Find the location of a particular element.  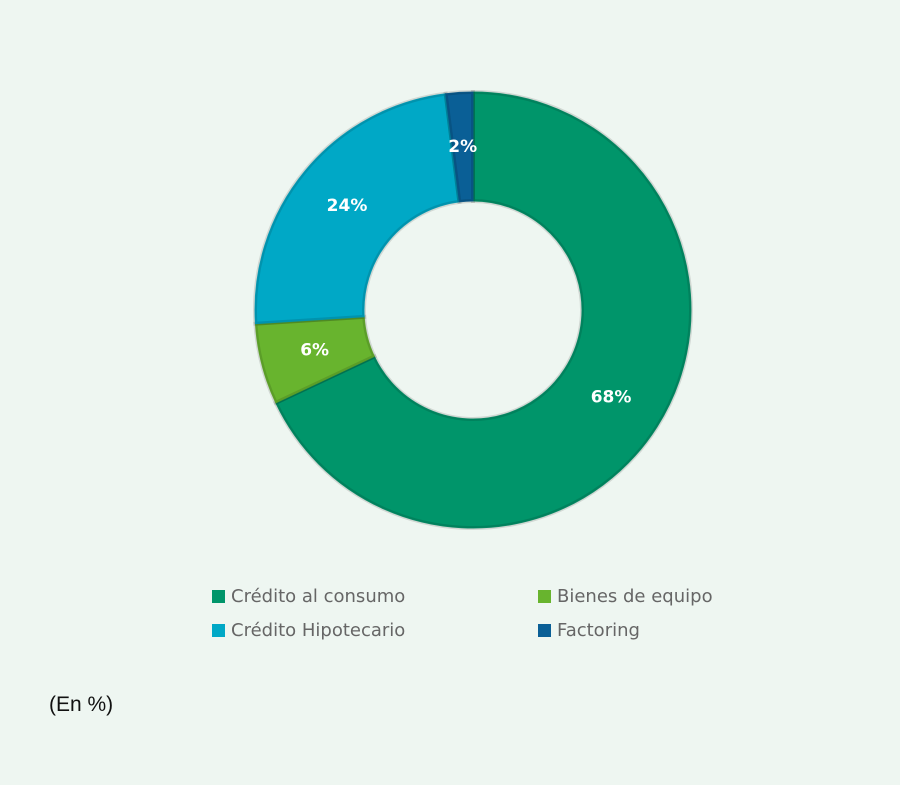

donut-slice-factoring is located at coordinates (459, 147).